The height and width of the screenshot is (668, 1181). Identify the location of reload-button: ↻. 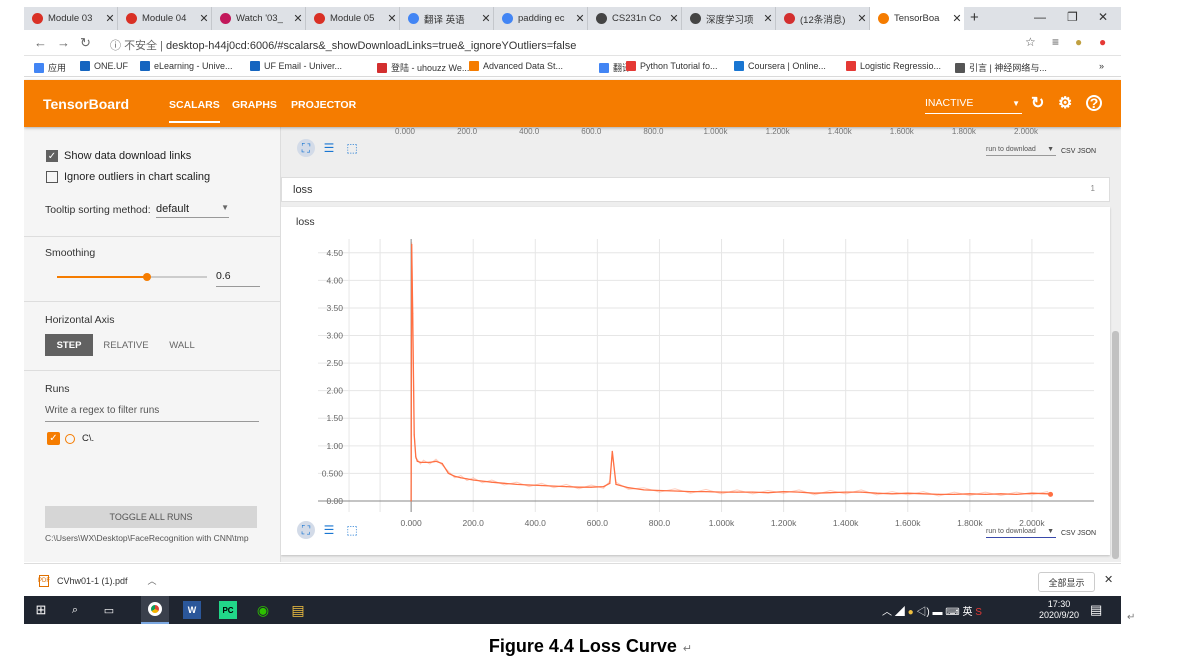
(85, 42).